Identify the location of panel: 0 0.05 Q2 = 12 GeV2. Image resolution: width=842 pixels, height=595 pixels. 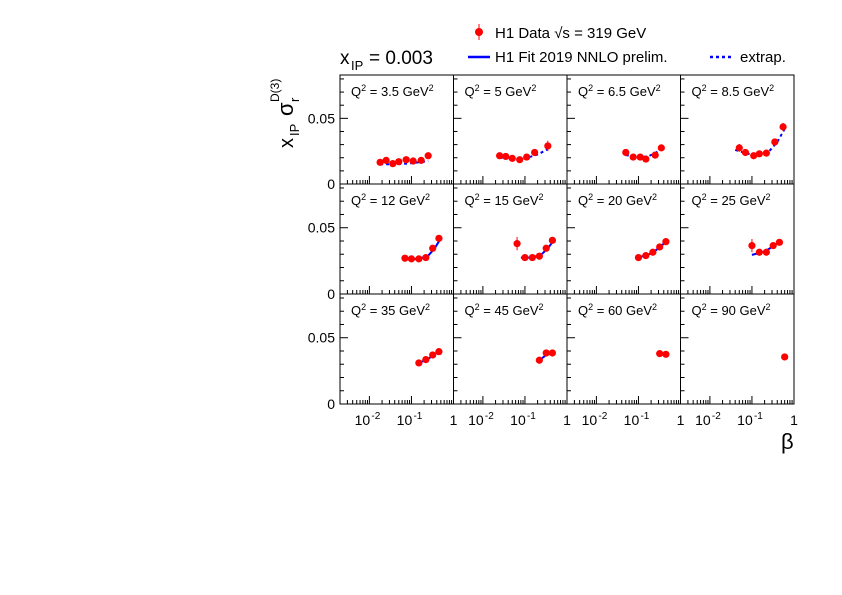
(381, 242).